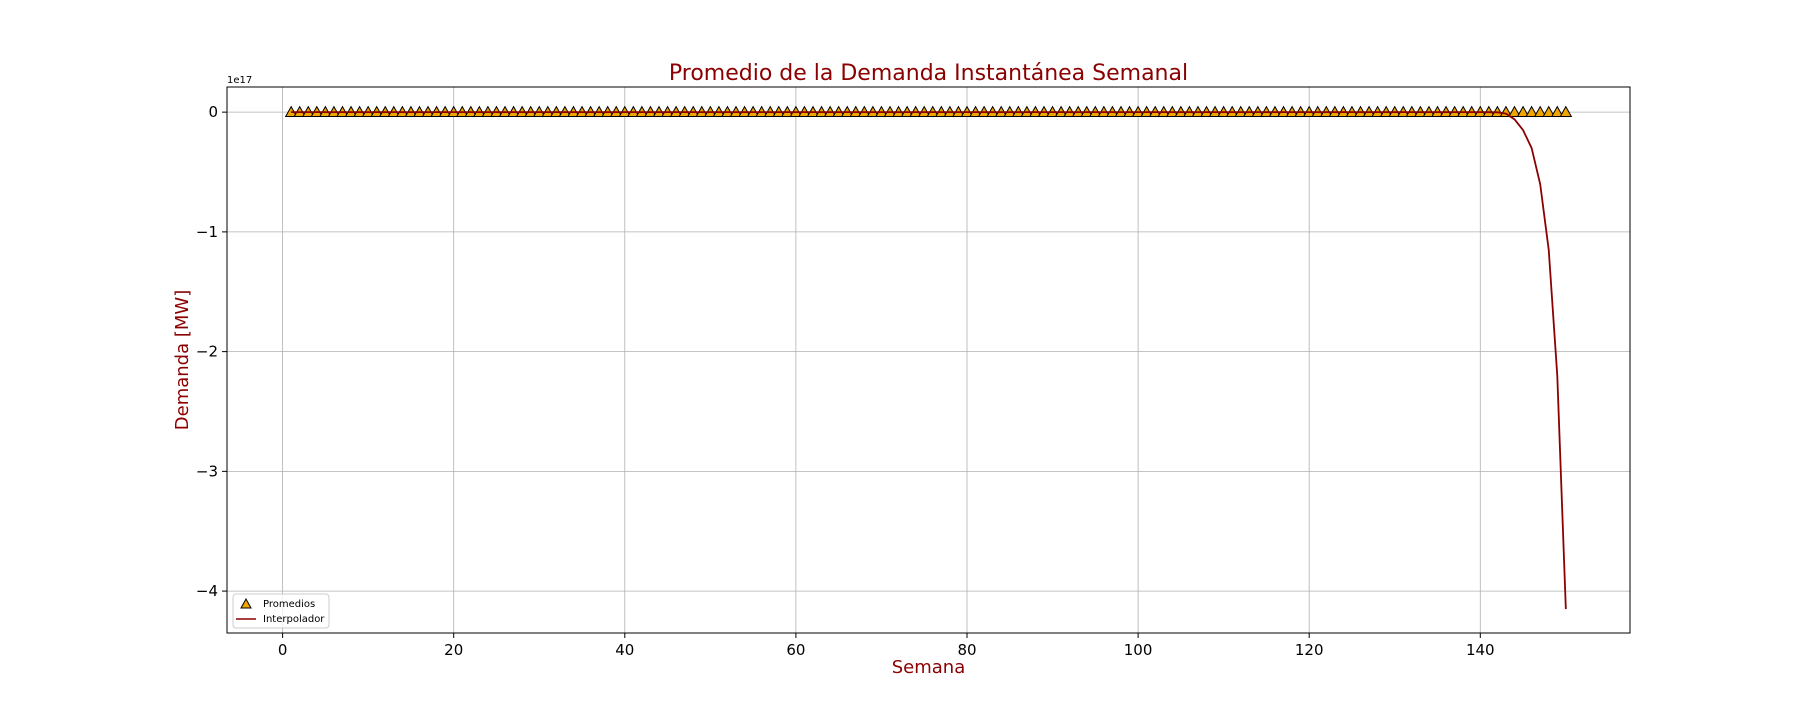  I want to click on legend-label-promedios: Promedios, so click(289, 604).